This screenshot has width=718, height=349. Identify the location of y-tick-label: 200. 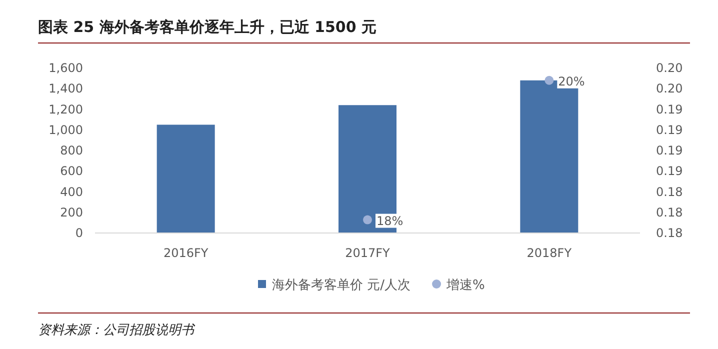
(71, 212).